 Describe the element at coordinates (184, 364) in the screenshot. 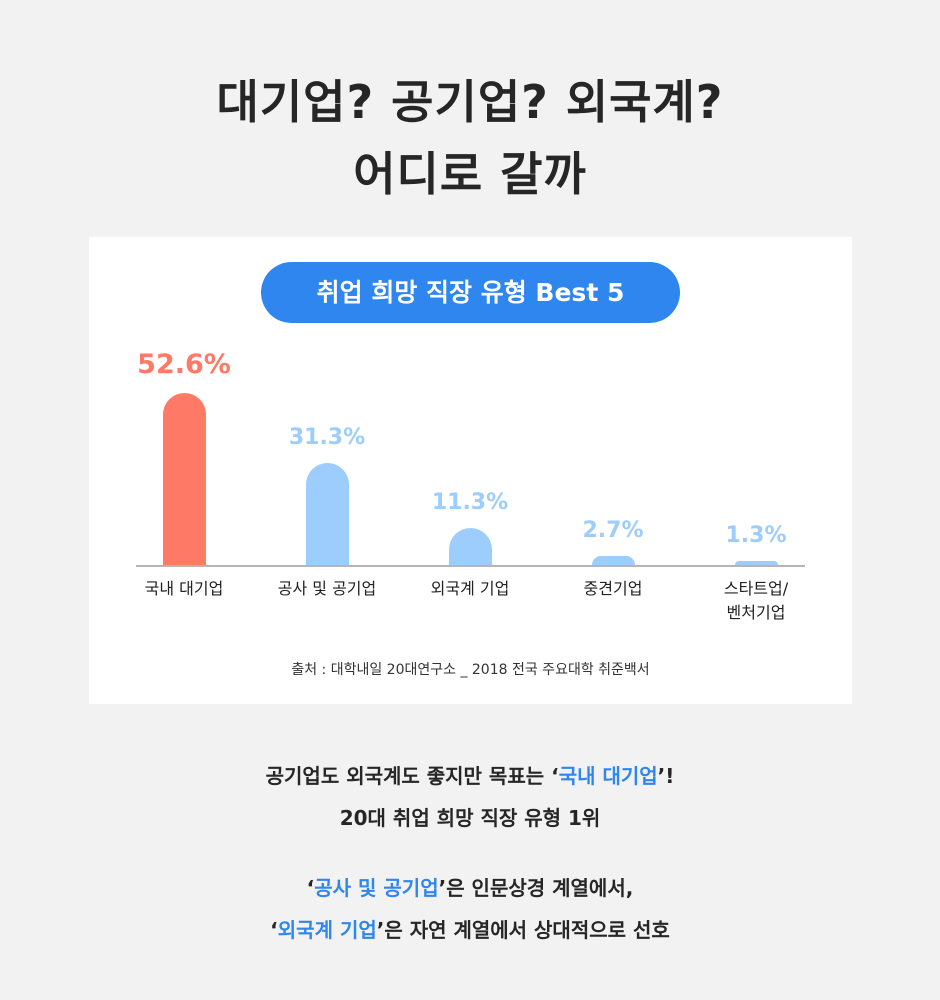

I see `value-label-1: 52.6%` at that location.